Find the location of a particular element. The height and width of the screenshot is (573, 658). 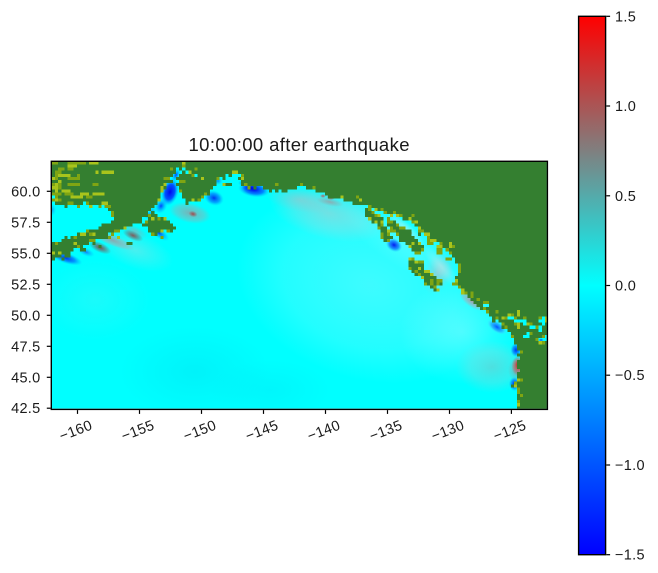

svg-text: 50.0 is located at coordinates (25, 316).